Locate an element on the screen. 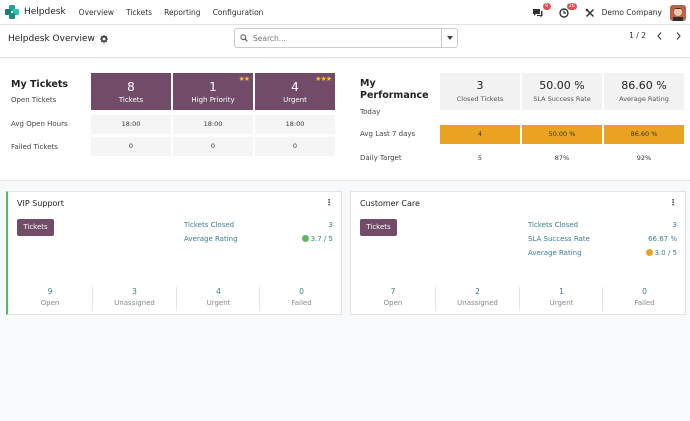  search-options-toggle is located at coordinates (449, 38).